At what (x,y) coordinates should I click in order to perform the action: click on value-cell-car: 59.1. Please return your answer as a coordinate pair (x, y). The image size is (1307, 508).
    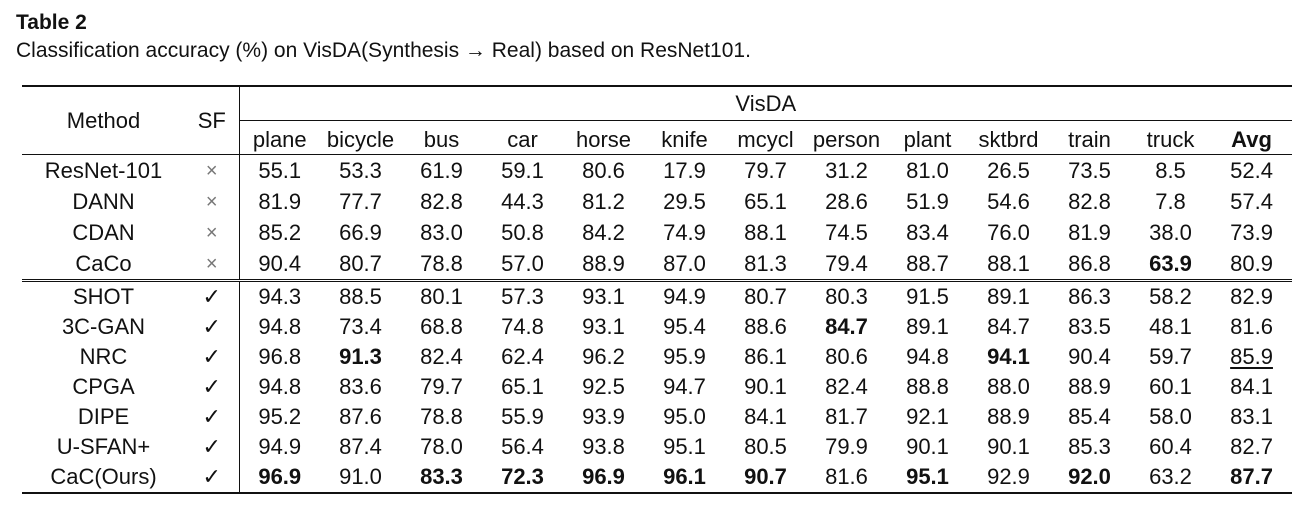
    Looking at the image, I should click on (522, 170).